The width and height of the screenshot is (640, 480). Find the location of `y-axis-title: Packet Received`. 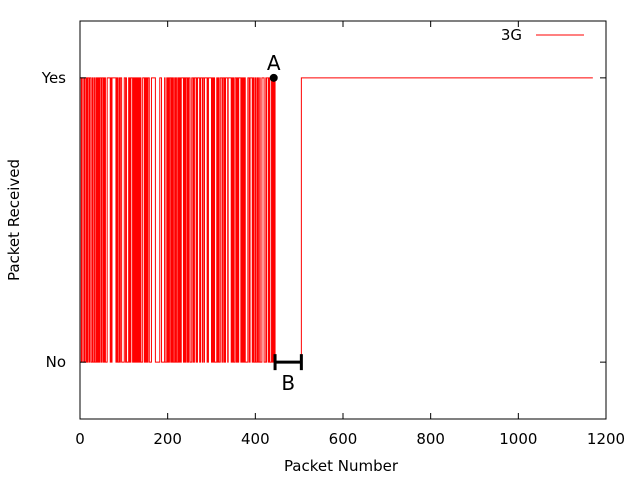

y-axis-title: Packet Received is located at coordinates (14, 220).